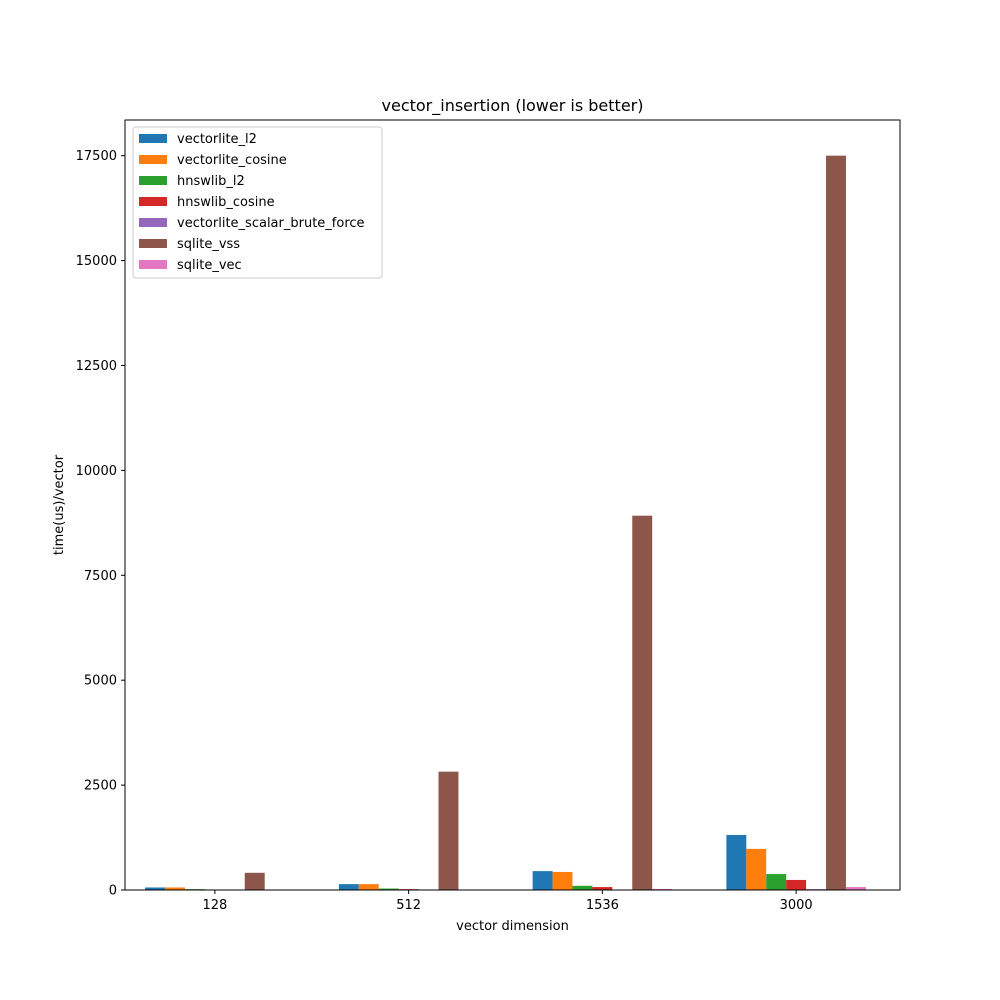 Image resolution: width=1000 pixels, height=1000 pixels. Describe the element at coordinates (214, 905) in the screenshot. I see `x-tick-label: 128` at that location.